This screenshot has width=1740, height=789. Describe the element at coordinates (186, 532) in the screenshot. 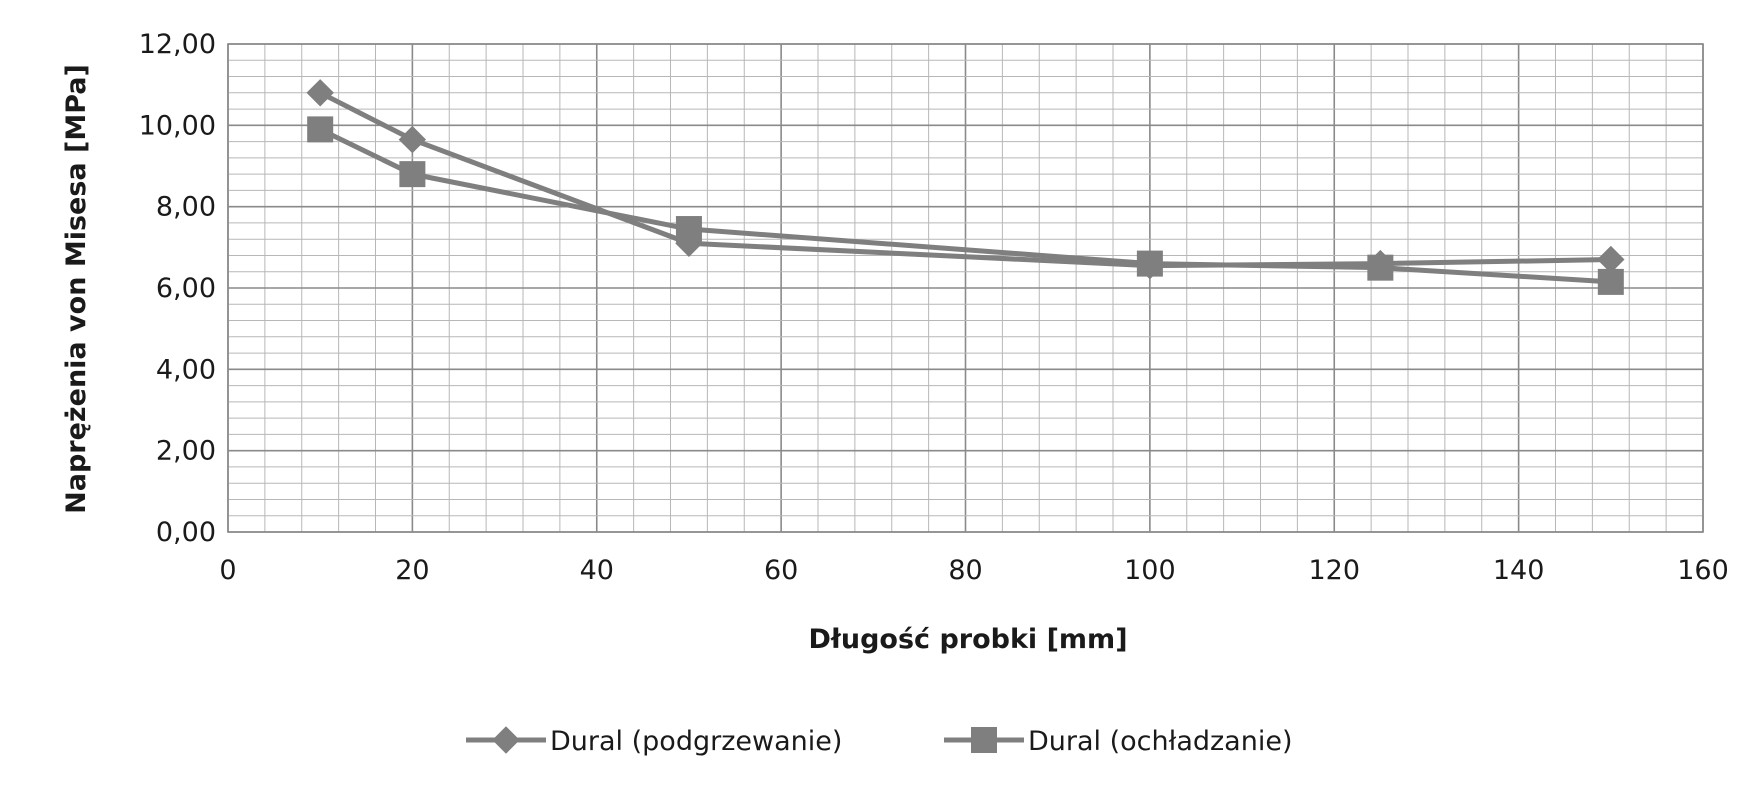

I see `y-tick-label: 0,00` at that location.